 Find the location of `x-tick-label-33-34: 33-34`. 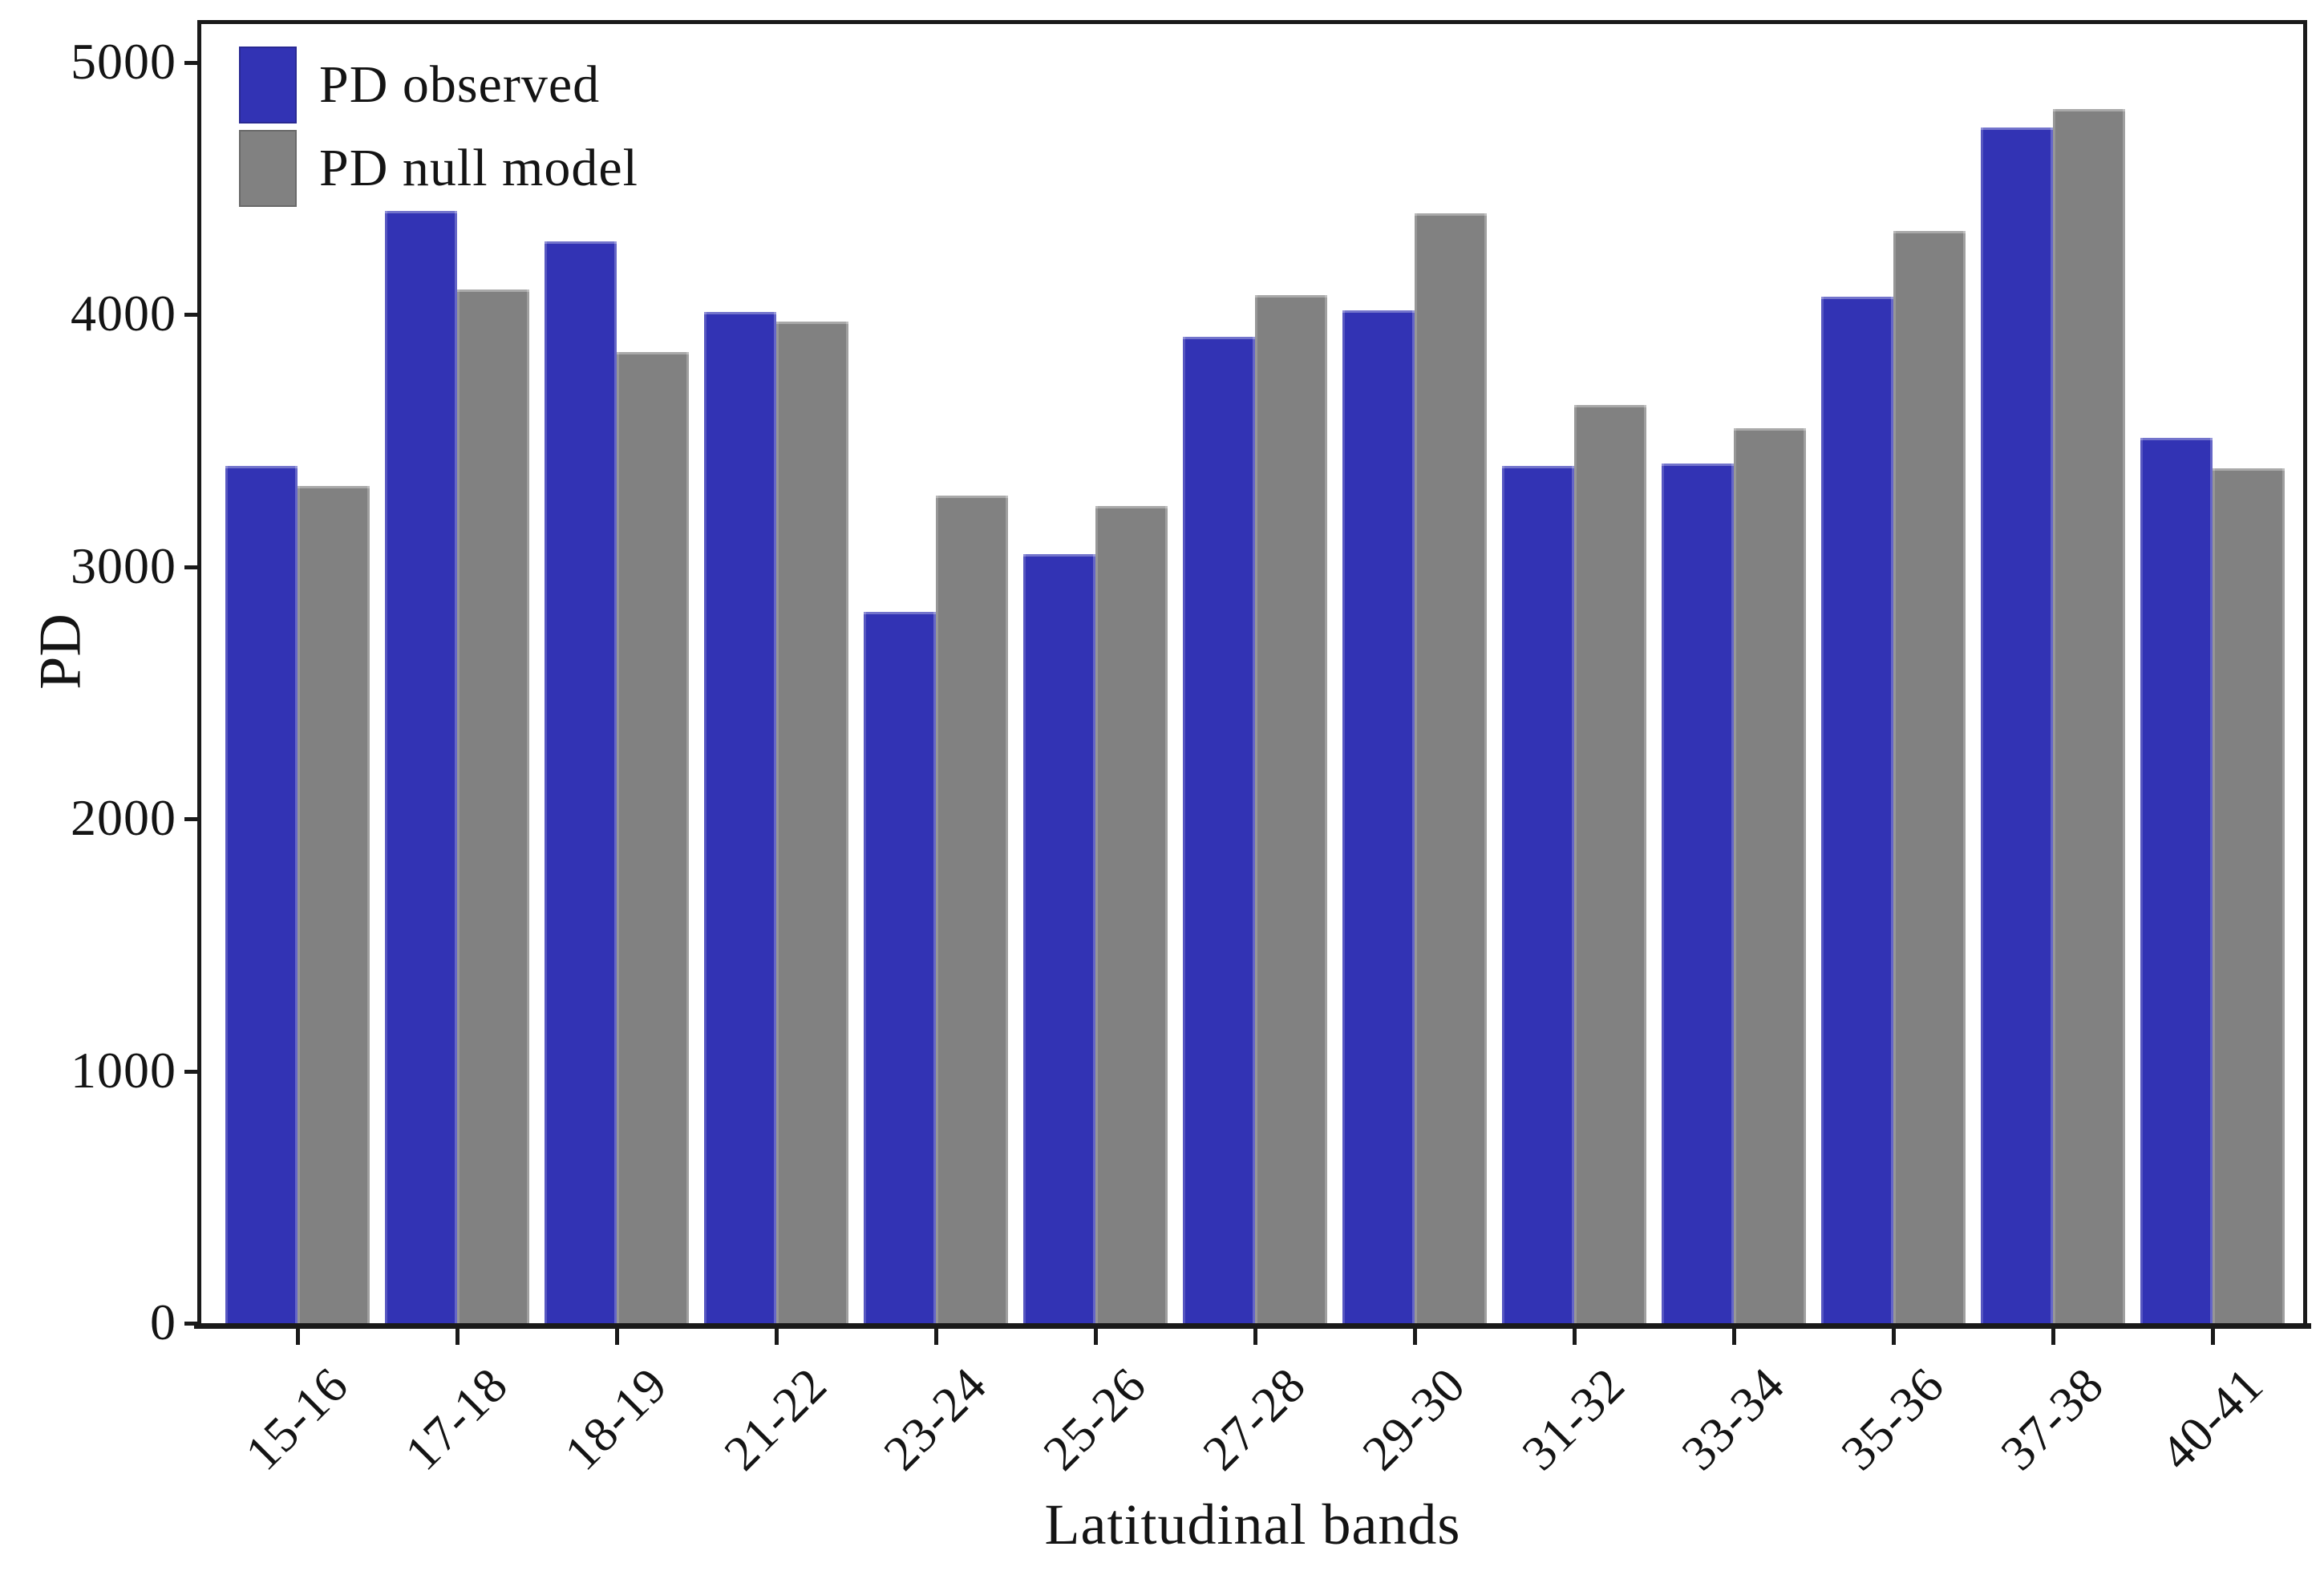

x-tick-label-33-34: 33-34 is located at coordinates (1733, 1419).